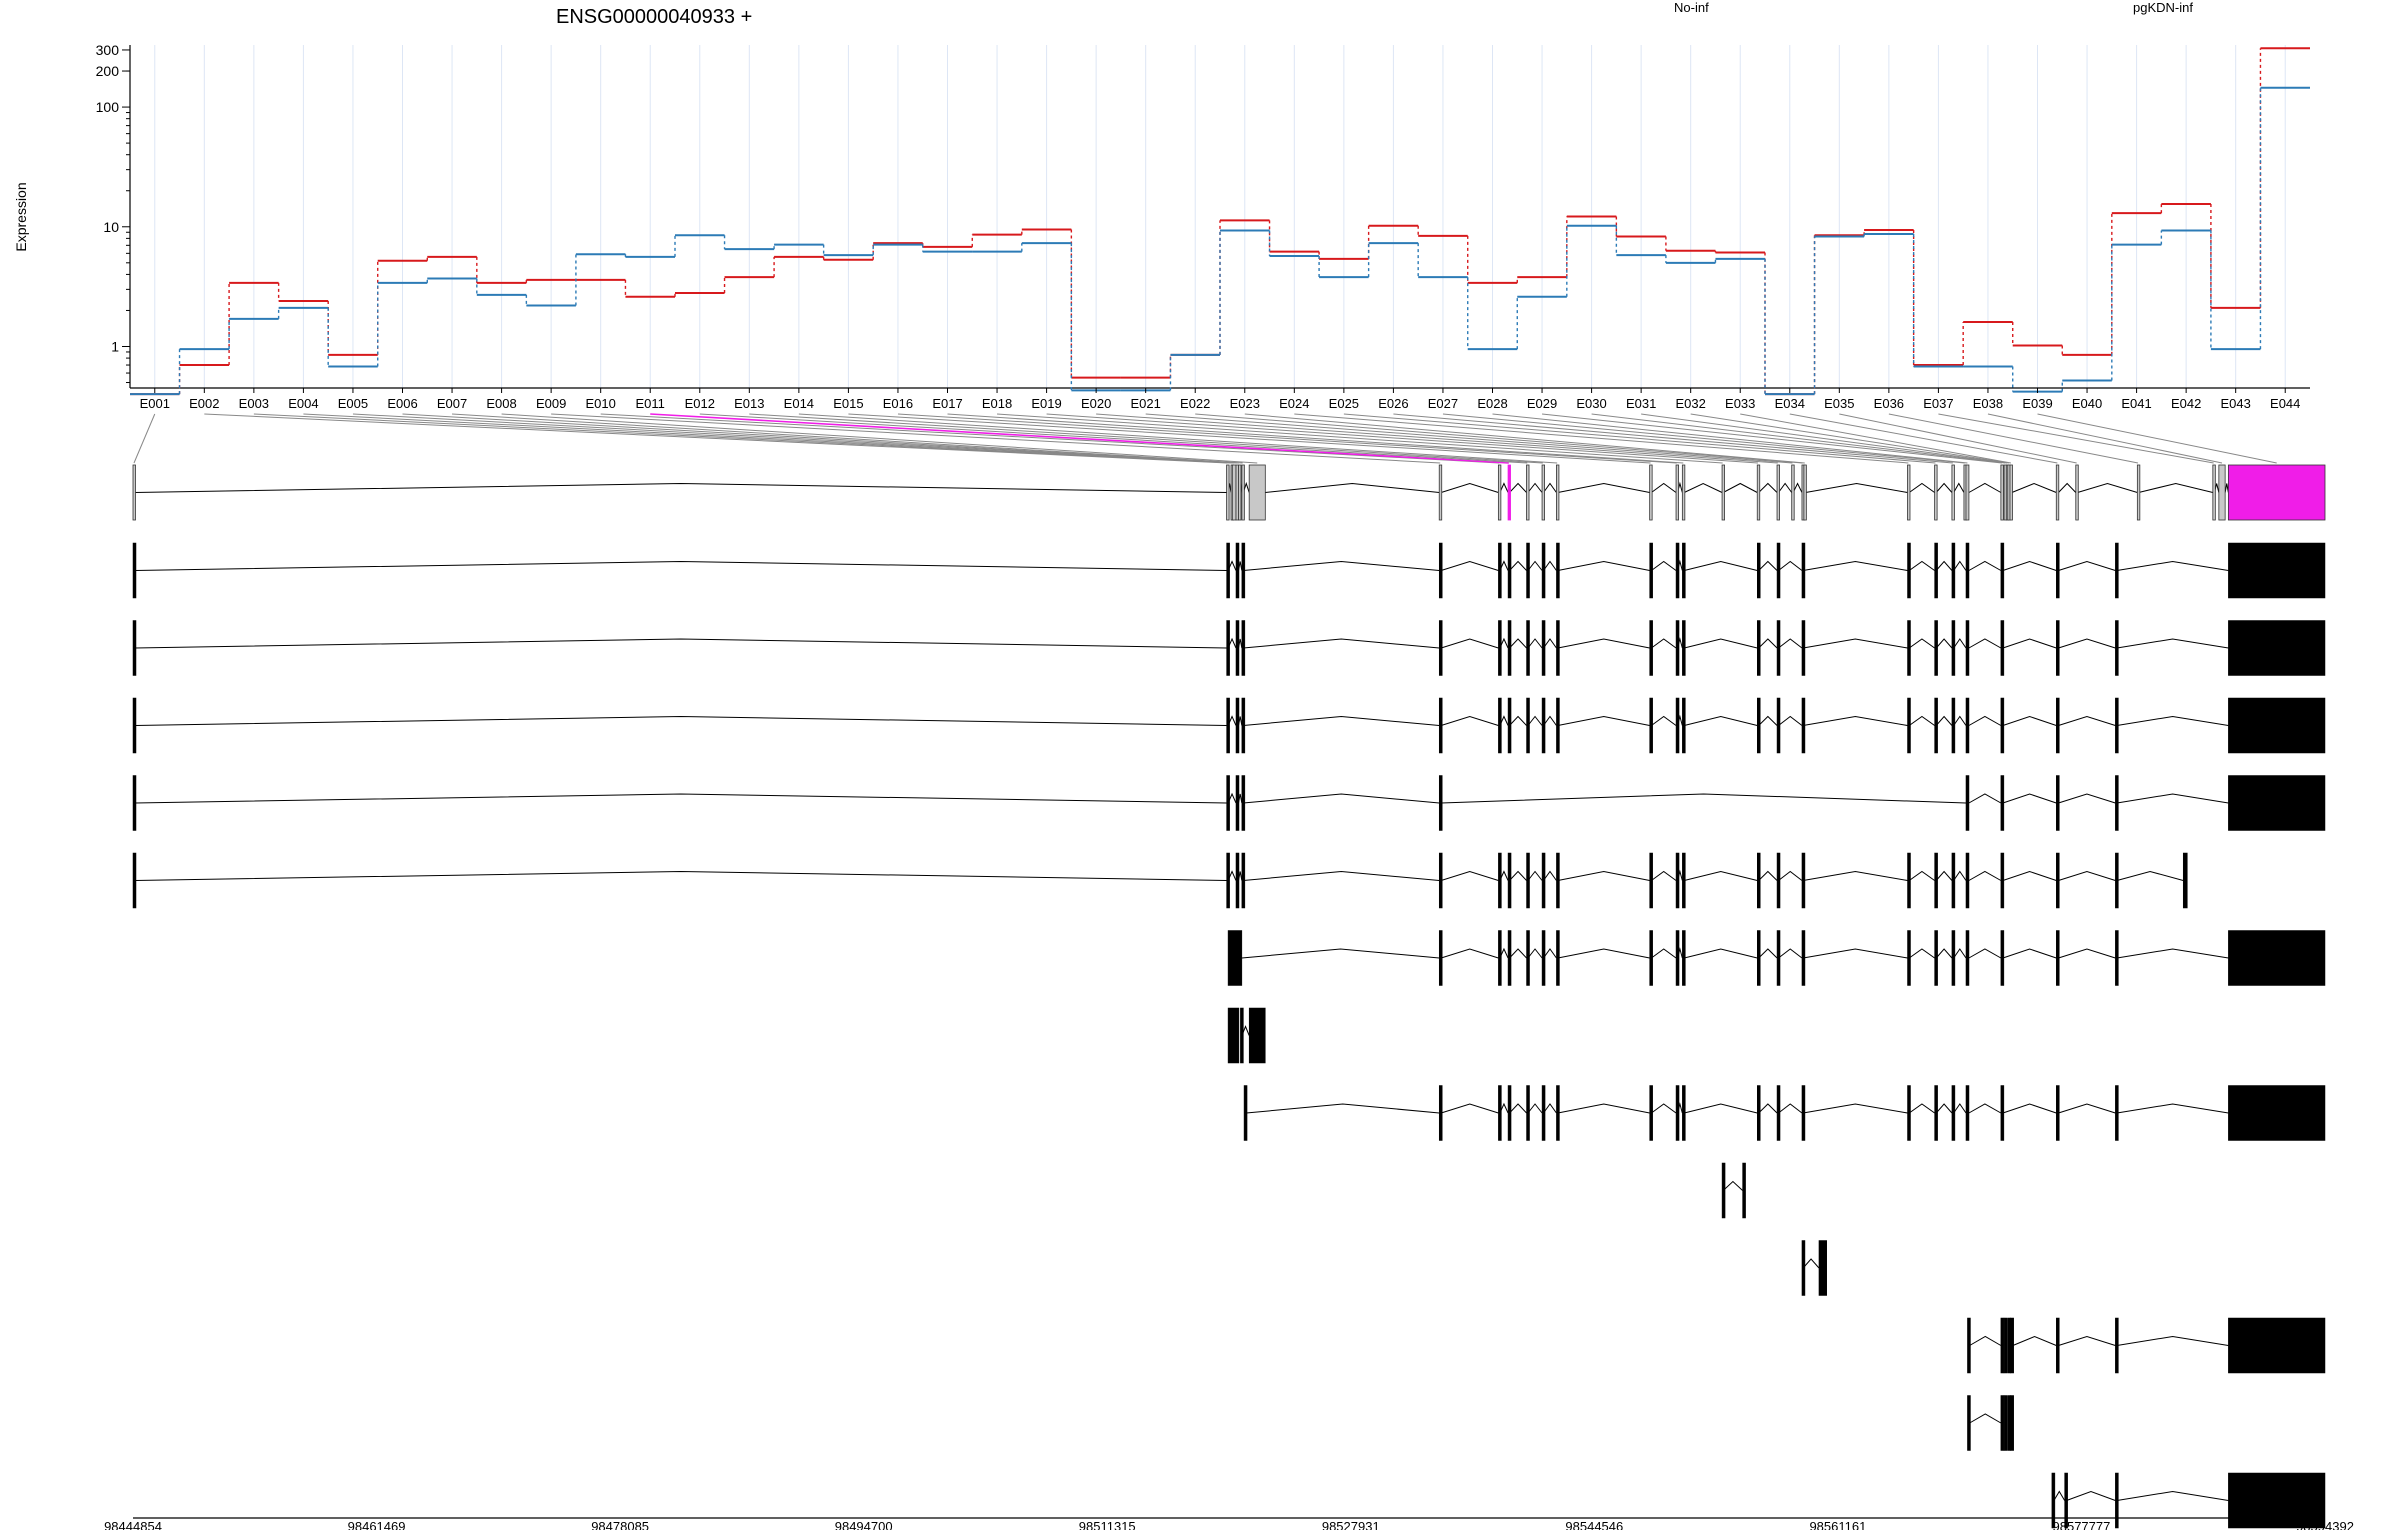 Image resolution: width=2400 pixels, height=1530 pixels. What do you see at coordinates (2077, 492) in the screenshot?
I see `exon-model-E035` at bounding box center [2077, 492].